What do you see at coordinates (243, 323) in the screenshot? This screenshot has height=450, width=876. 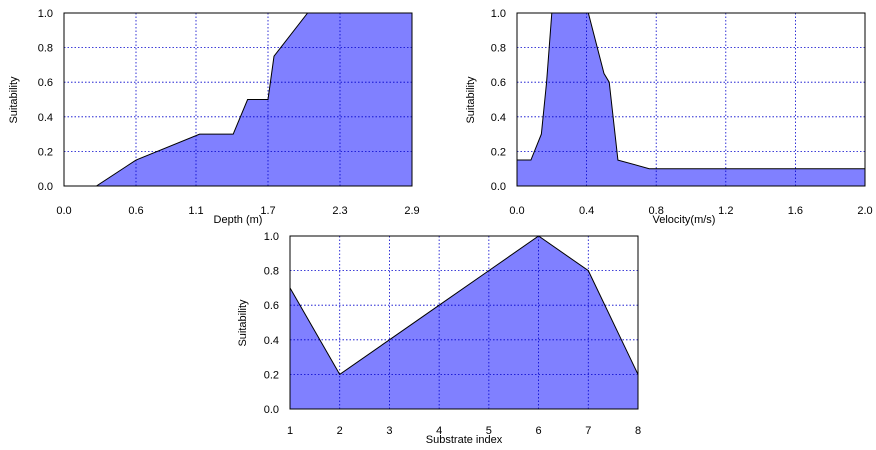 I see `substrate-y-axis-label: Suitability` at bounding box center [243, 323].